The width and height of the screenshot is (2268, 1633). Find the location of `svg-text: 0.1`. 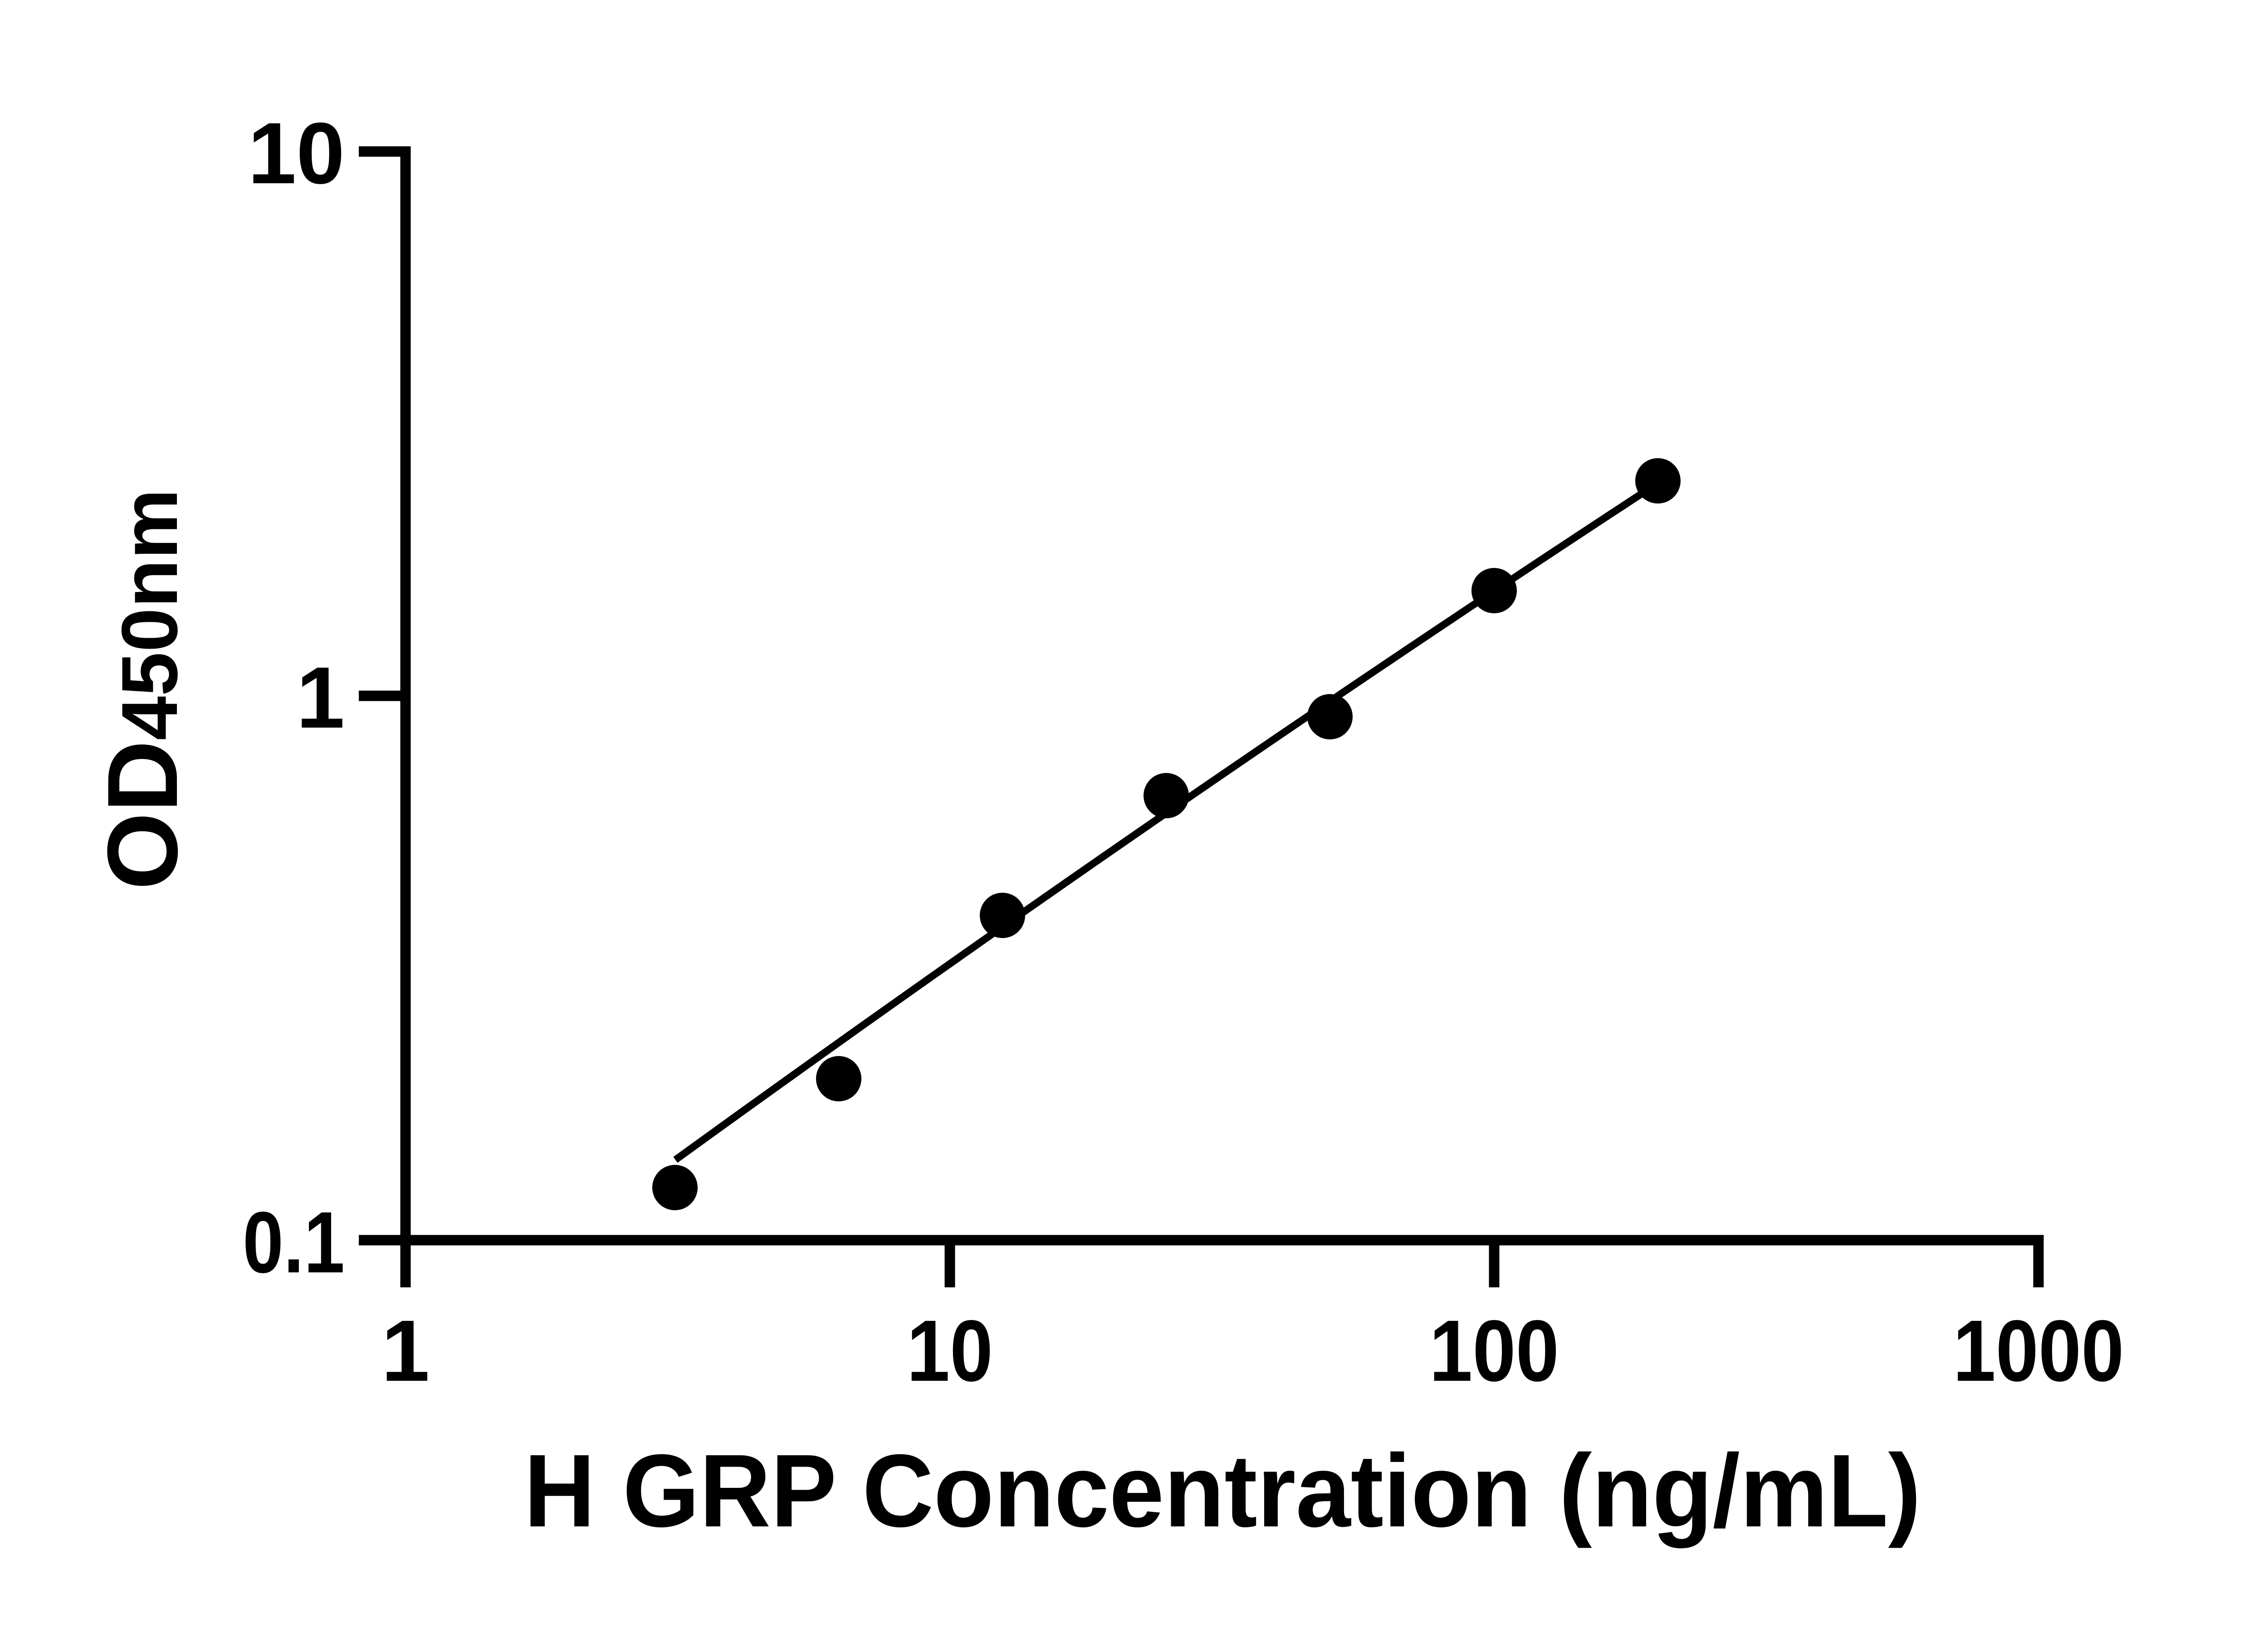

svg-text: 0.1 is located at coordinates (294, 1242).